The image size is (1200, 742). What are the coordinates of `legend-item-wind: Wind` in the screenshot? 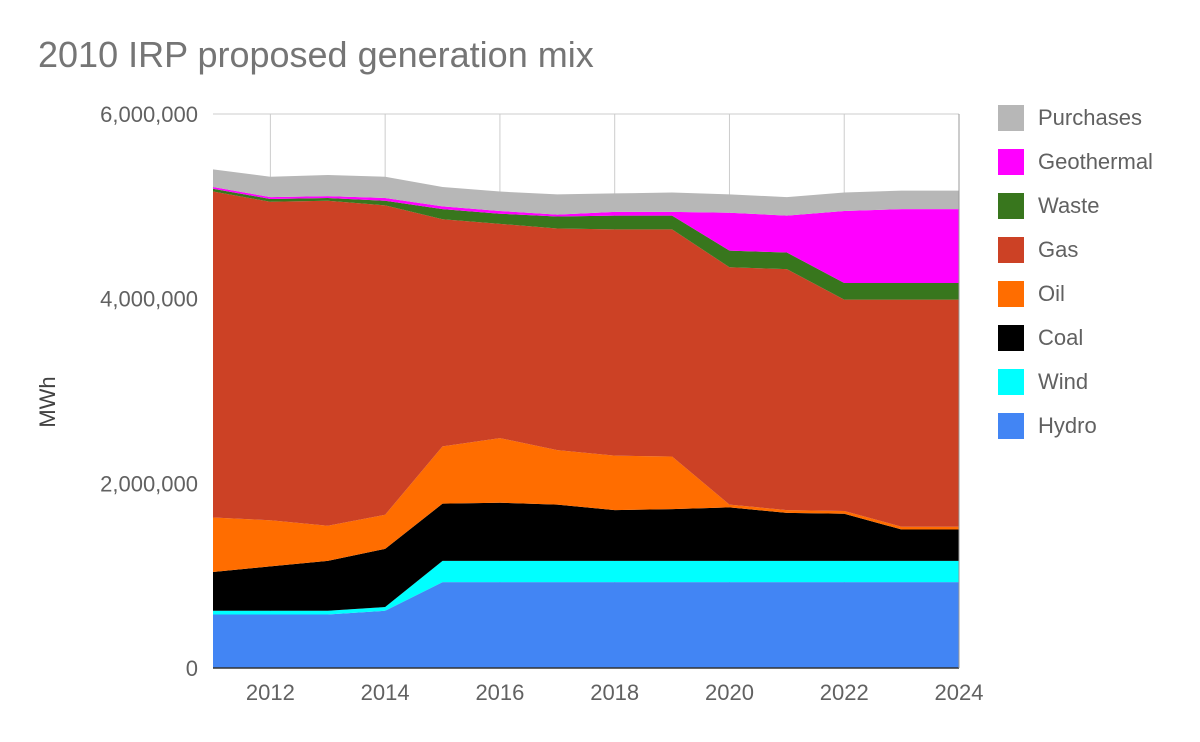 It's located at (1075, 382).